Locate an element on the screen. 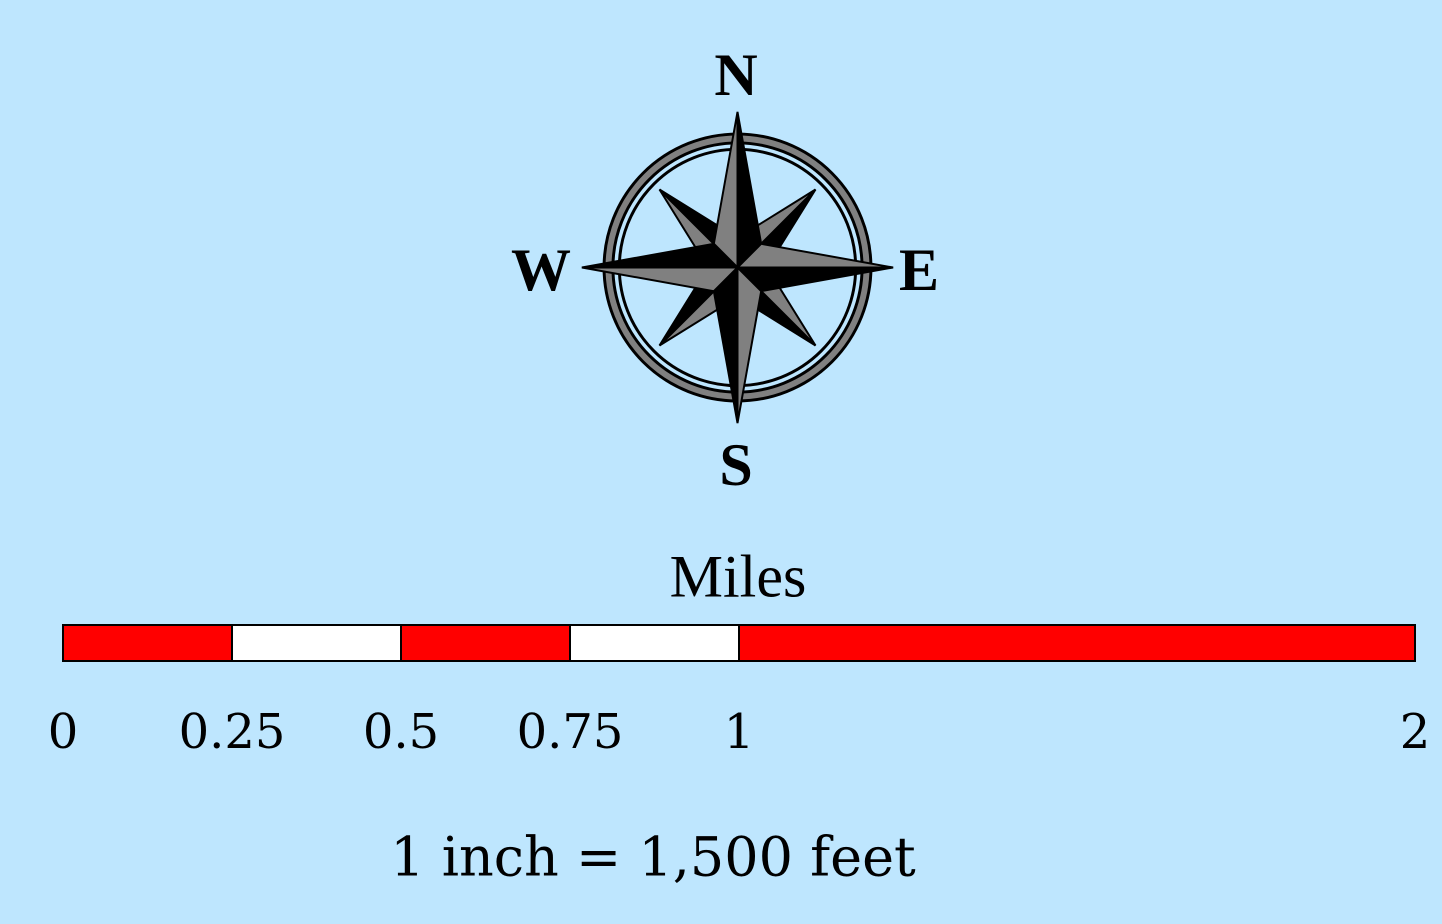  scale-tick-label: 2 is located at coordinates (1415, 732).